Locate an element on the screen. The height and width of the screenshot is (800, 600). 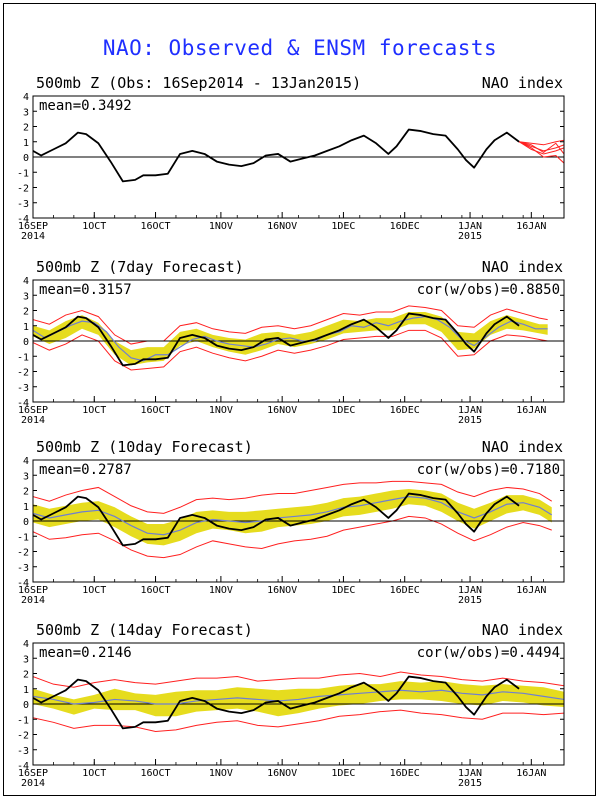
ensemble-spread-band is located at coordinates (290, 339).